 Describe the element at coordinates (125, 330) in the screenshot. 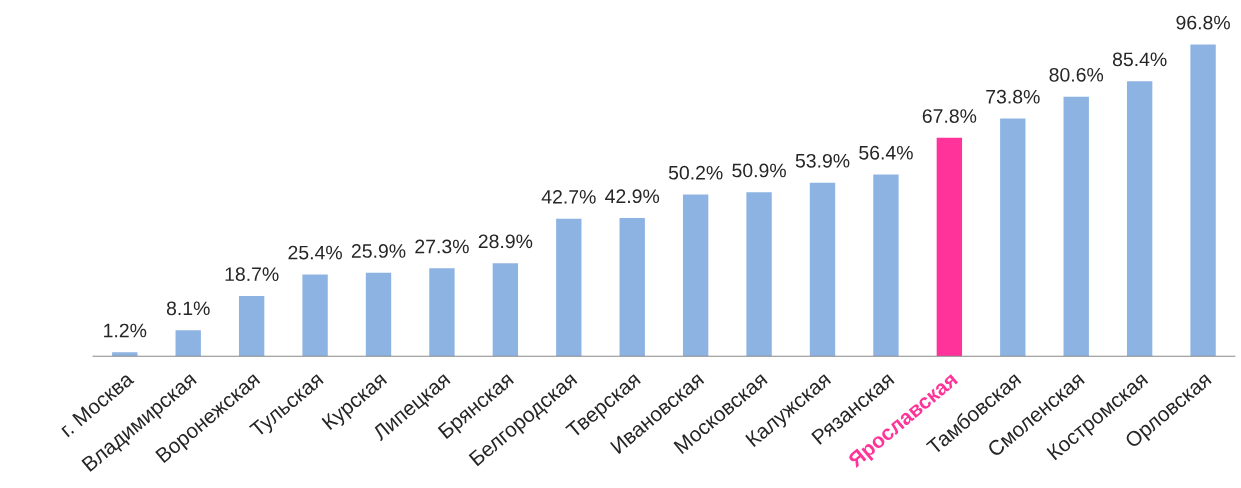

I see `data-label: 1.2%` at that location.